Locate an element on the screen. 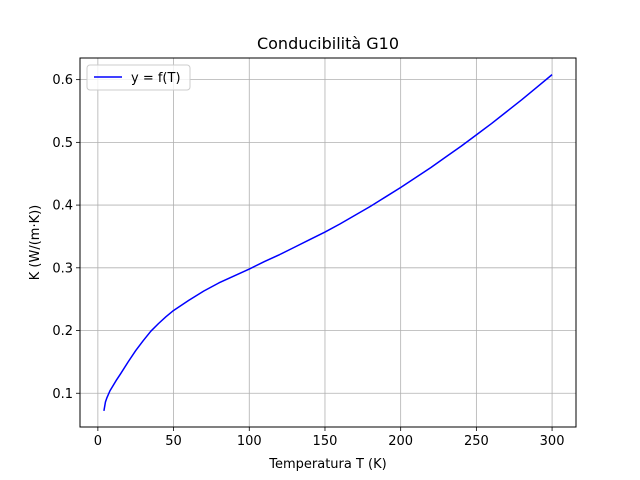 This screenshot has width=640, height=480. legend-box is located at coordinates (138, 77).